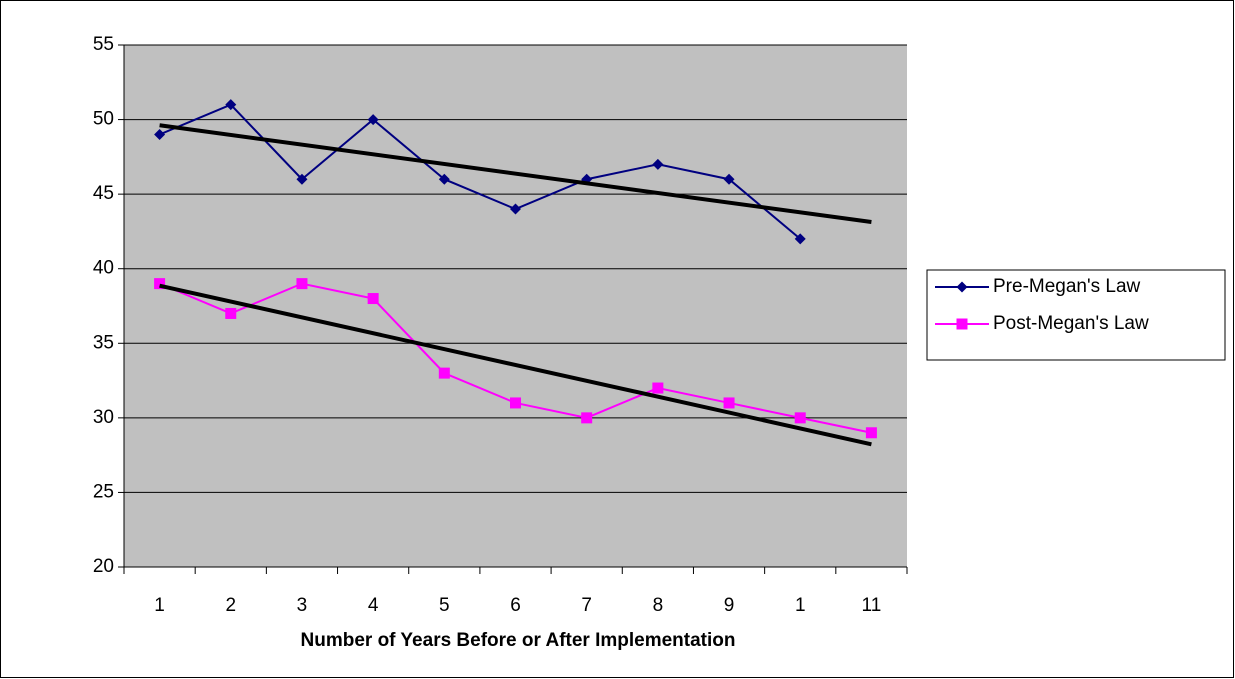  Describe the element at coordinates (658, 605) in the screenshot. I see `x-tick-label: 8` at that location.